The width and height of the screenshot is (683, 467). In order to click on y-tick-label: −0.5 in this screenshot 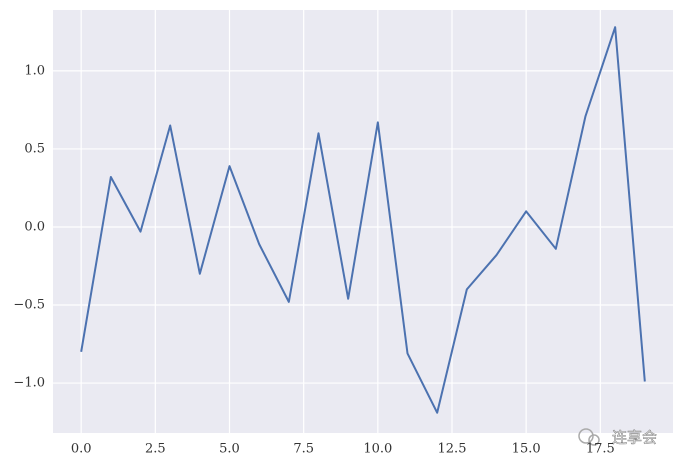, I will do `click(29, 305)`.